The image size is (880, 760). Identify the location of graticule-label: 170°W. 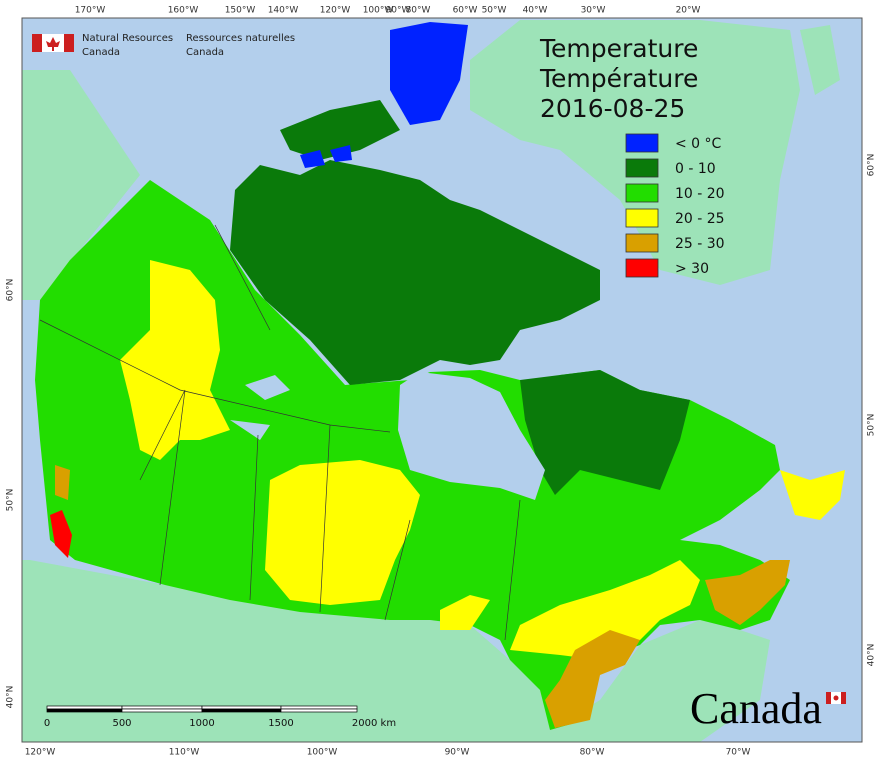
(90, 11).